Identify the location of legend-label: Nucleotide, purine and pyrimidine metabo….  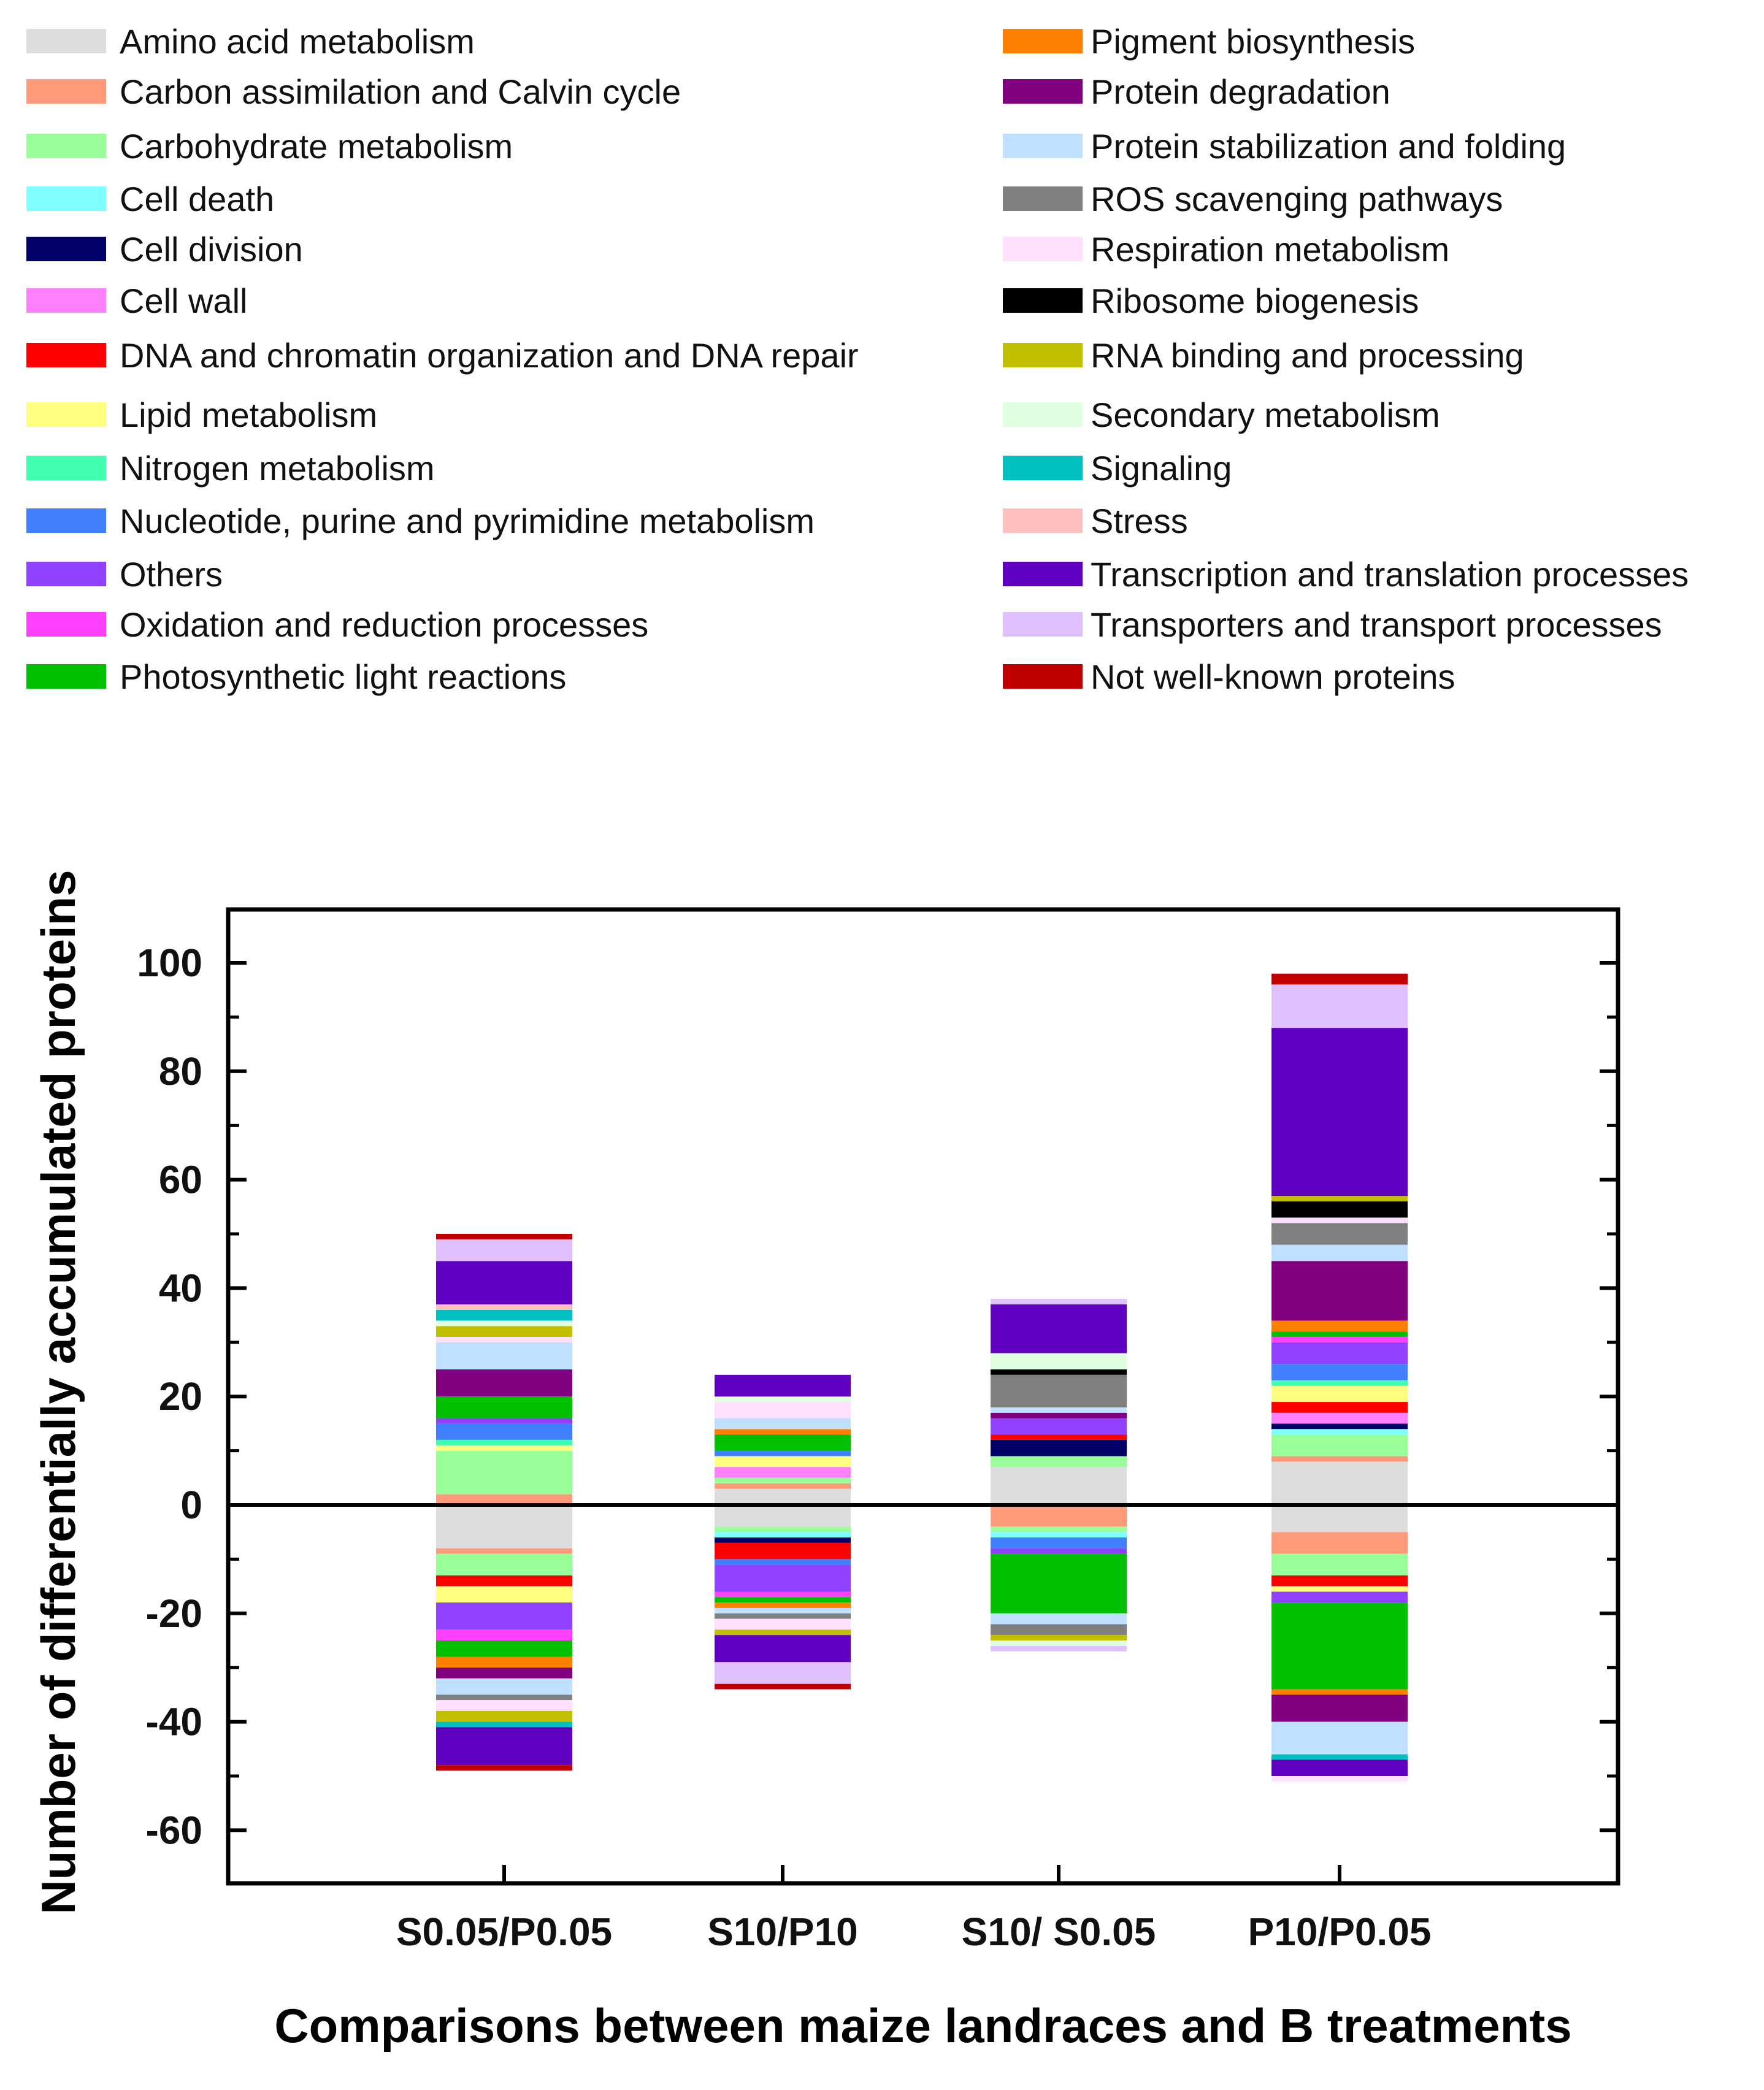
(468, 521).